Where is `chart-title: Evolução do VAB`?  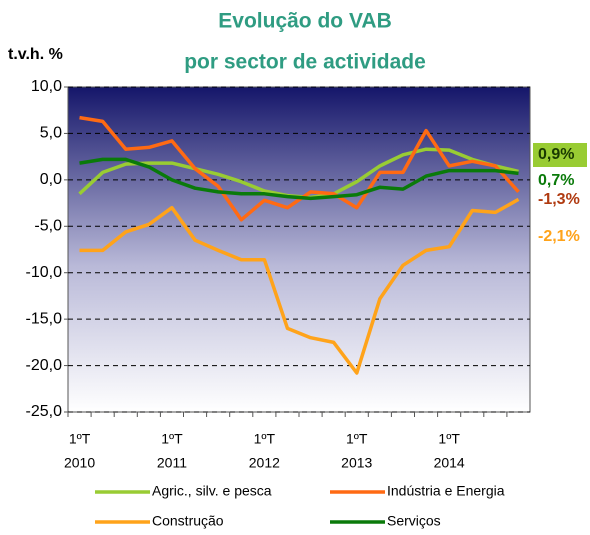 chart-title: Evolução do VAB is located at coordinates (304, 21).